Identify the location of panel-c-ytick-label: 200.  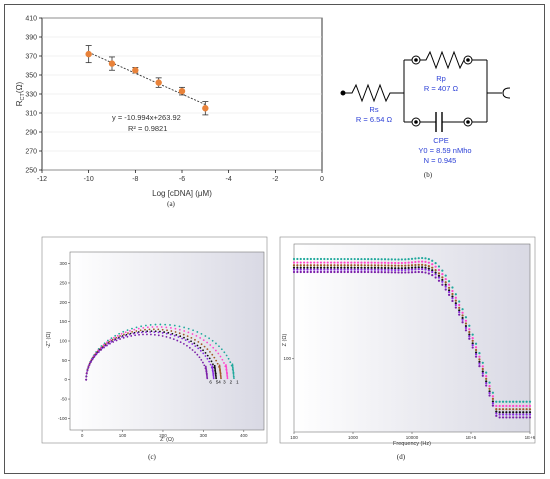
(63, 302).